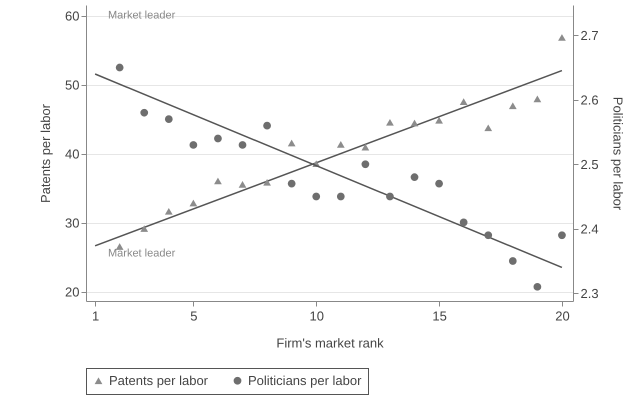 Image resolution: width=644 pixels, height=412 pixels. What do you see at coordinates (72, 292) in the screenshot?
I see `y-tick-label: 20` at bounding box center [72, 292].